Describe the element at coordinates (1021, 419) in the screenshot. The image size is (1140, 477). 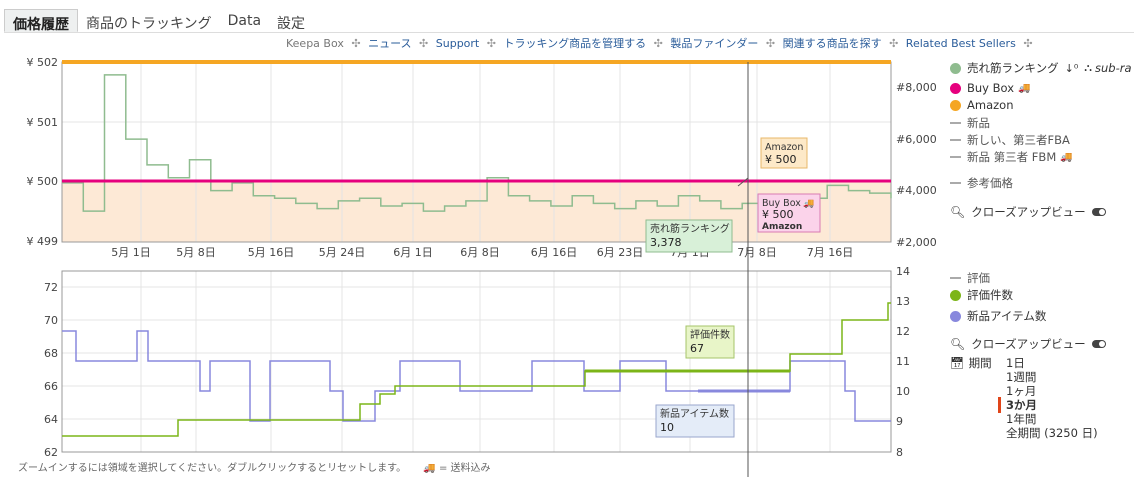
I see `period-1y: 1年間` at that location.